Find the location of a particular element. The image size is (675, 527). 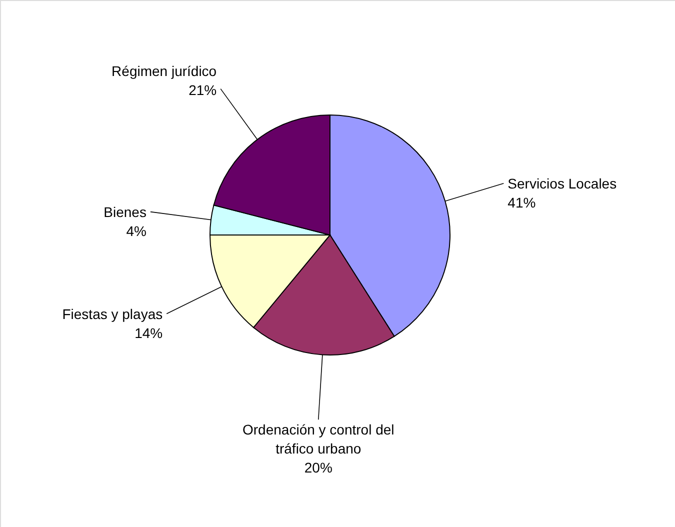

slice-label: Régimen jurídico is located at coordinates (164, 70).